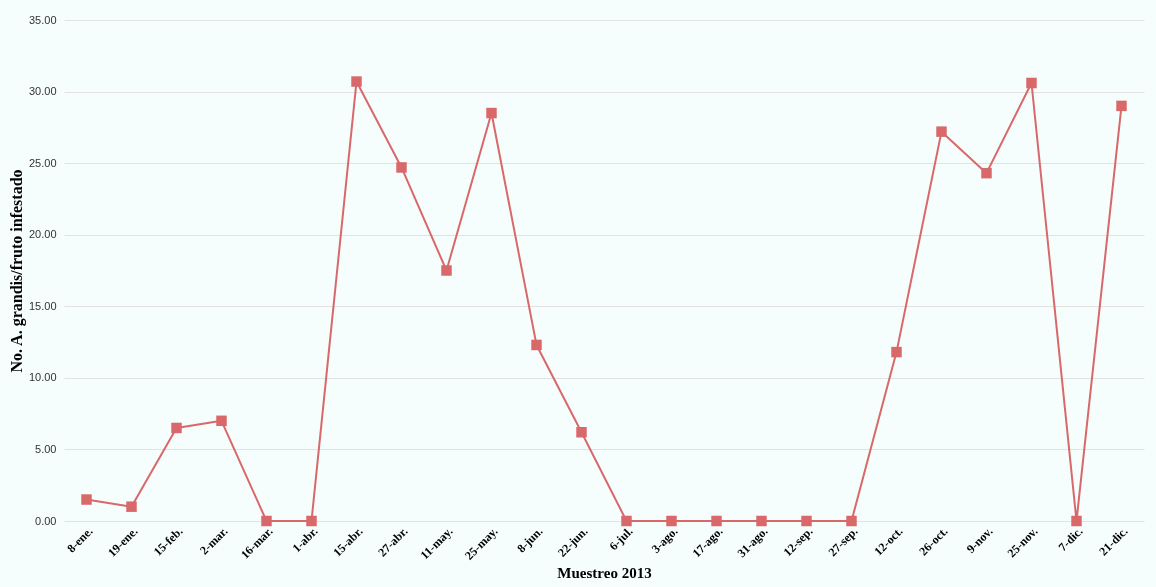  Describe the element at coordinates (16, 271) in the screenshot. I see `y-axis-title: No. A. grandis/fruto infestado` at that location.